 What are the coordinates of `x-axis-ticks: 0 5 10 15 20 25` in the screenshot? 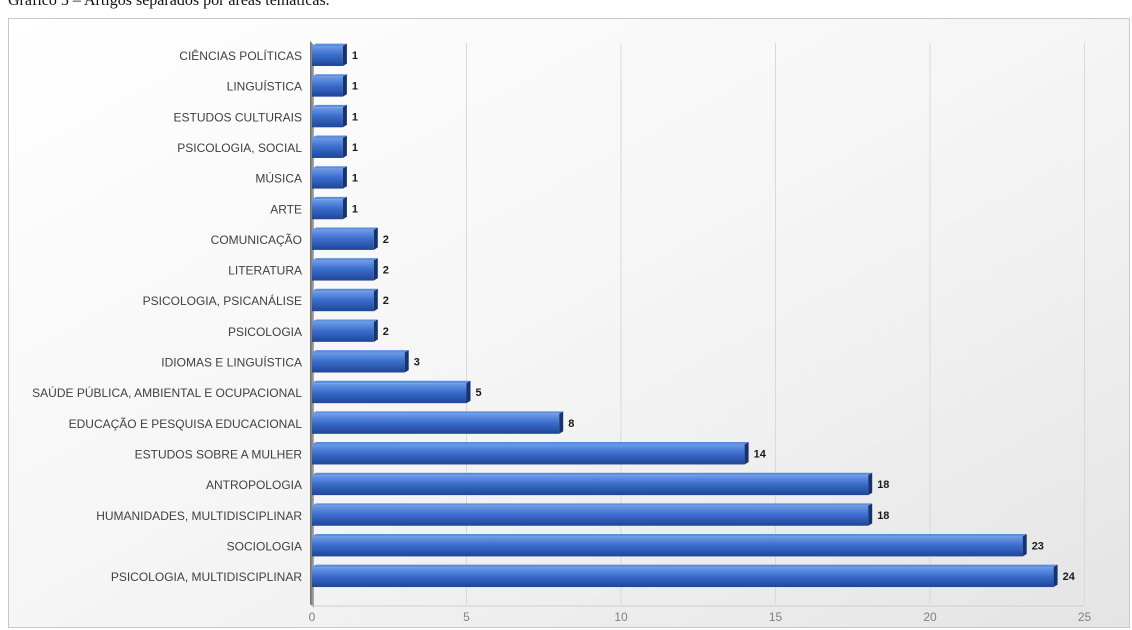 It's located at (700, 617).